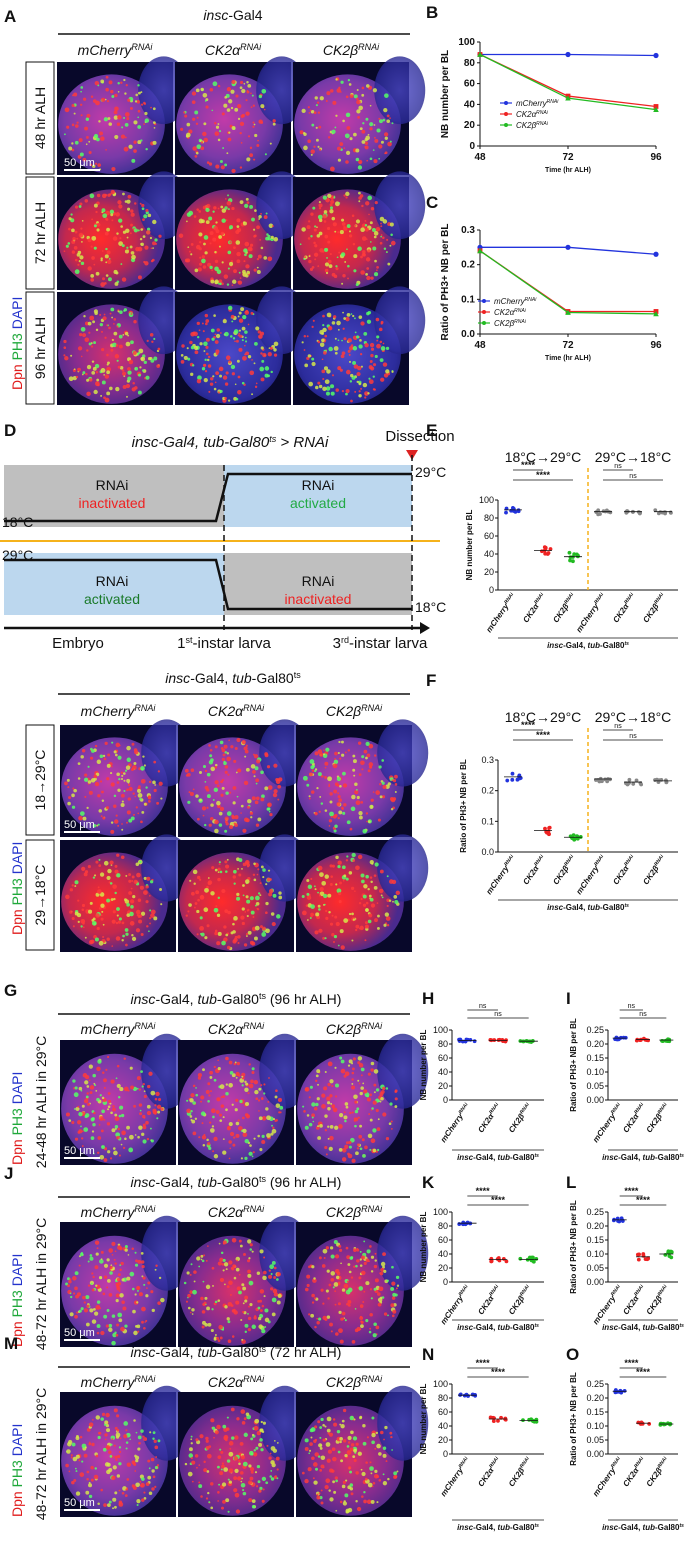  What do you see at coordinates (176, 1352) in the screenshot?
I see `title-text: -Gal4,` at bounding box center [176, 1352].